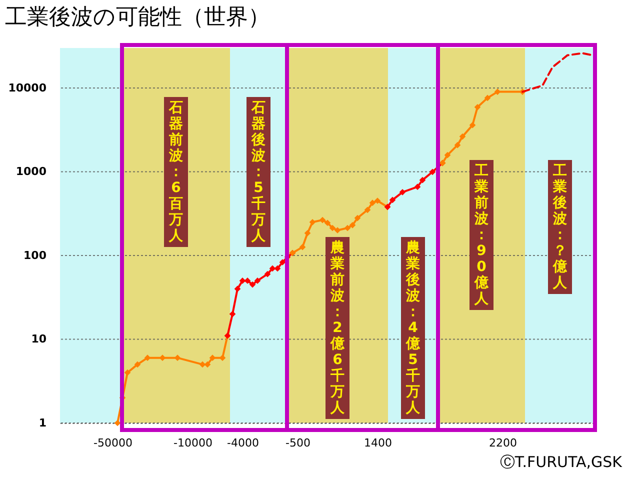 The width and height of the screenshot is (640, 480). Describe the element at coordinates (193, 443) in the screenshot. I see `x-tick-label: -10000` at that location.